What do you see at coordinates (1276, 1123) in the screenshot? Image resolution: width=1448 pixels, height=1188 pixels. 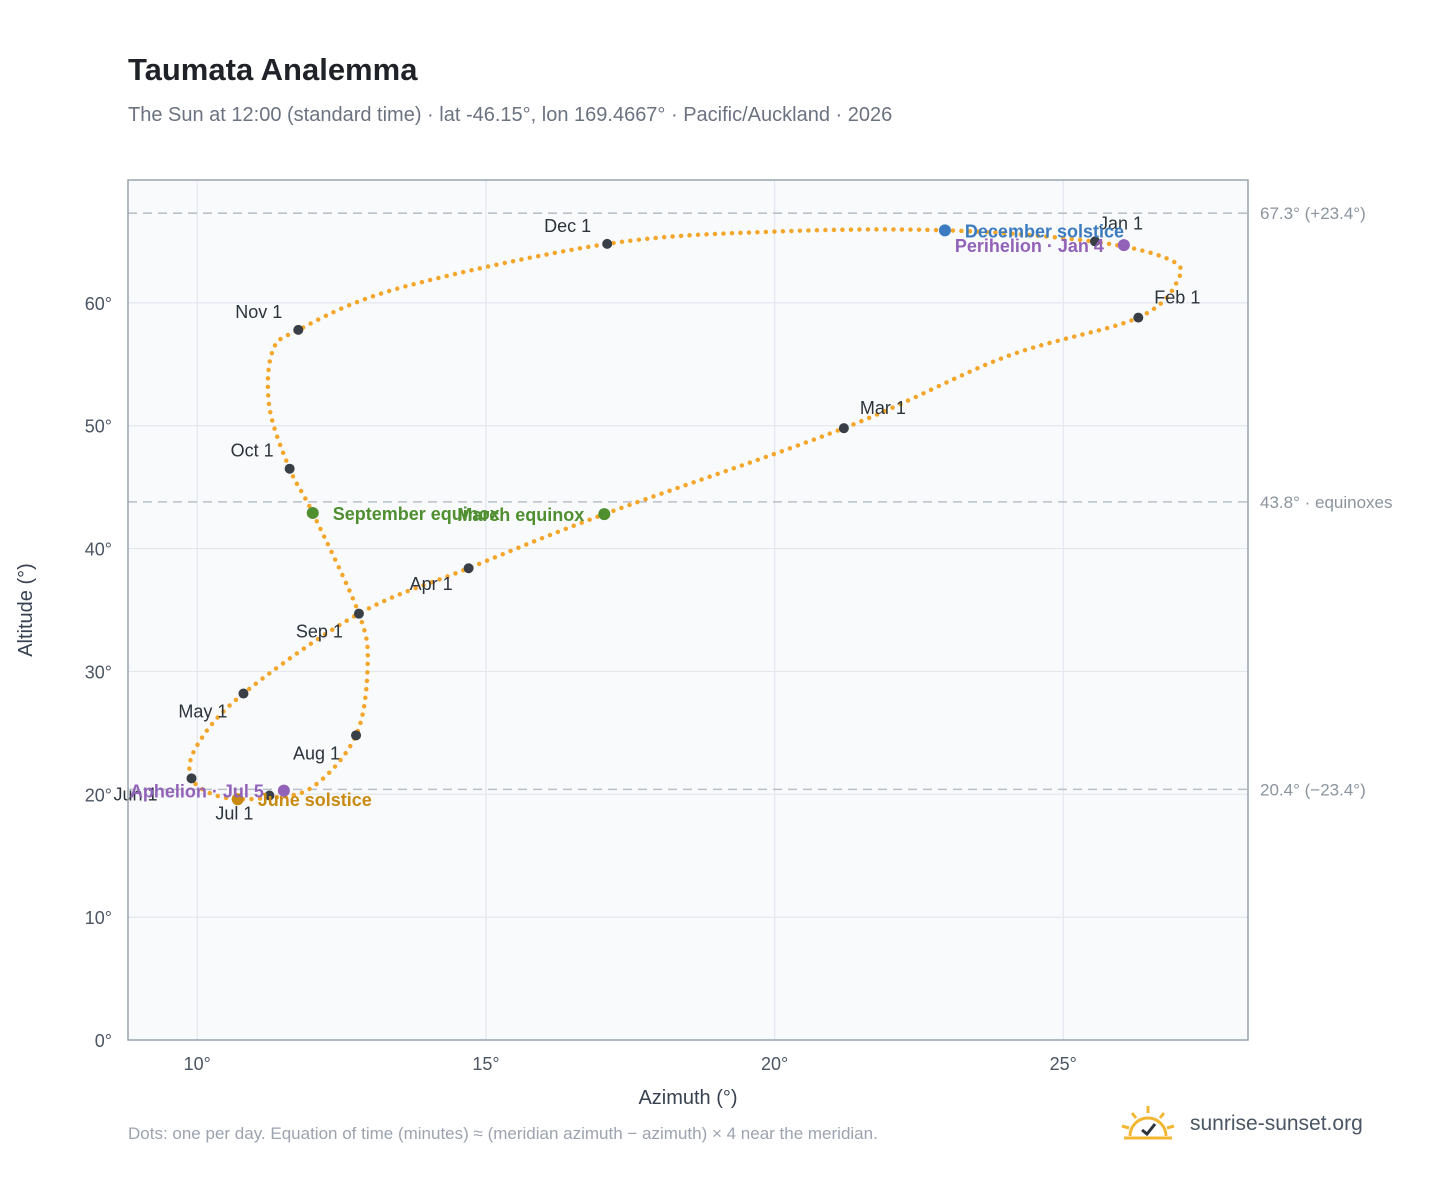 I see `brand-name: sunrise-sunset.org` at bounding box center [1276, 1123].